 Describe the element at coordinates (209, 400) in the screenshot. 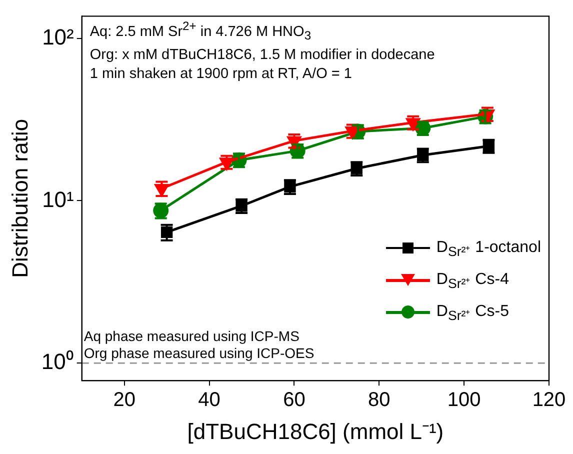

I see `x-tick-label: 40` at that location.